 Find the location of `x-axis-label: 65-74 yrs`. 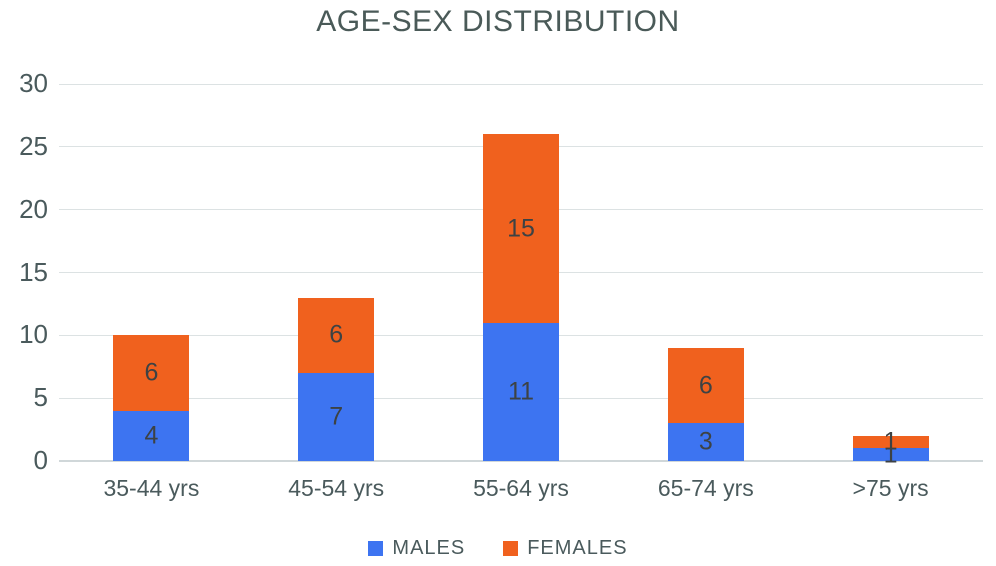

x-axis-label: 65-74 yrs is located at coordinates (705, 488).